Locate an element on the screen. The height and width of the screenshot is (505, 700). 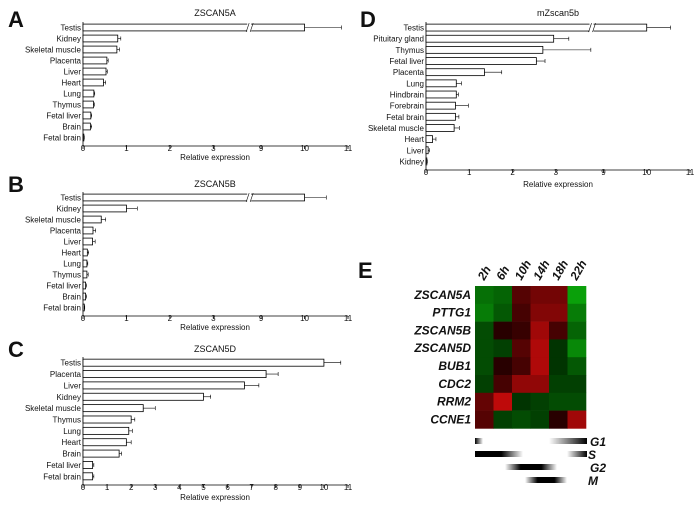
chart-title-d: mZscan5b is located at coordinates (558, 13).